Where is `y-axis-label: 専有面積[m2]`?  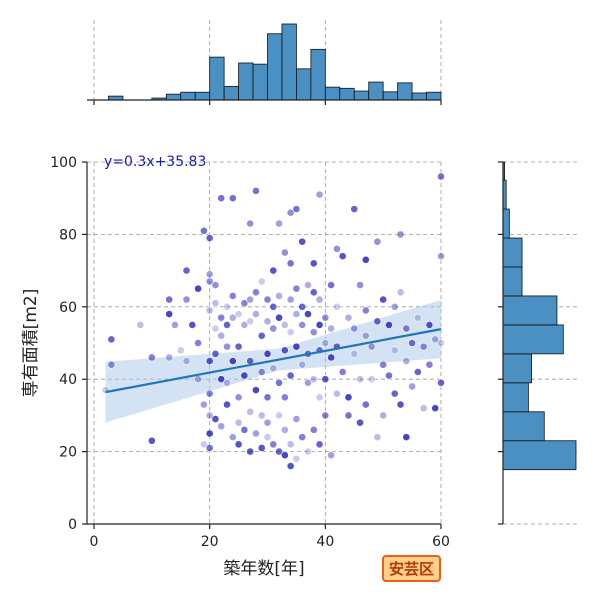
y-axis-label: 専有面積[m2] is located at coordinates (31, 343).